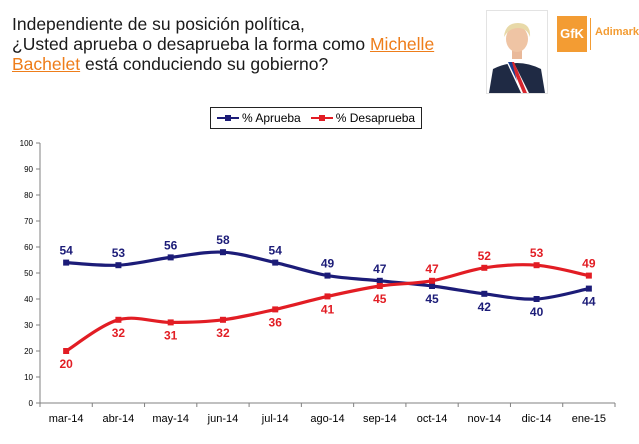 The image size is (639, 444). Describe the element at coordinates (589, 419) in the screenshot. I see `x-tick-label: ene-15` at that location.